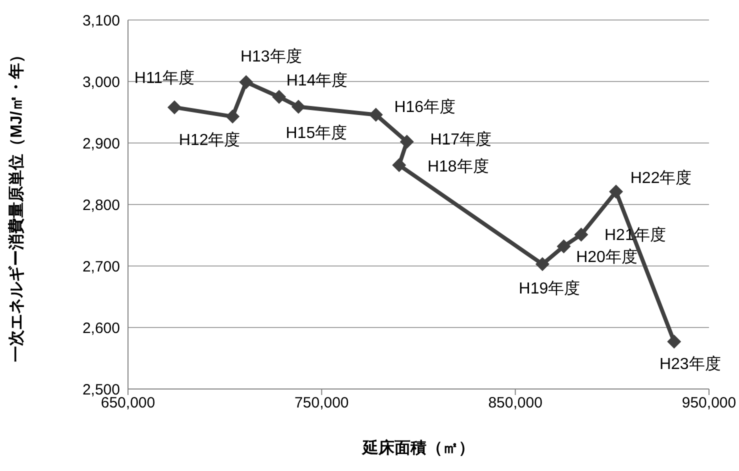 Image resolution: width=739 pixels, height=471 pixels. What do you see at coordinates (317, 80) in the screenshot?
I see `annotation: H14年度` at bounding box center [317, 80].